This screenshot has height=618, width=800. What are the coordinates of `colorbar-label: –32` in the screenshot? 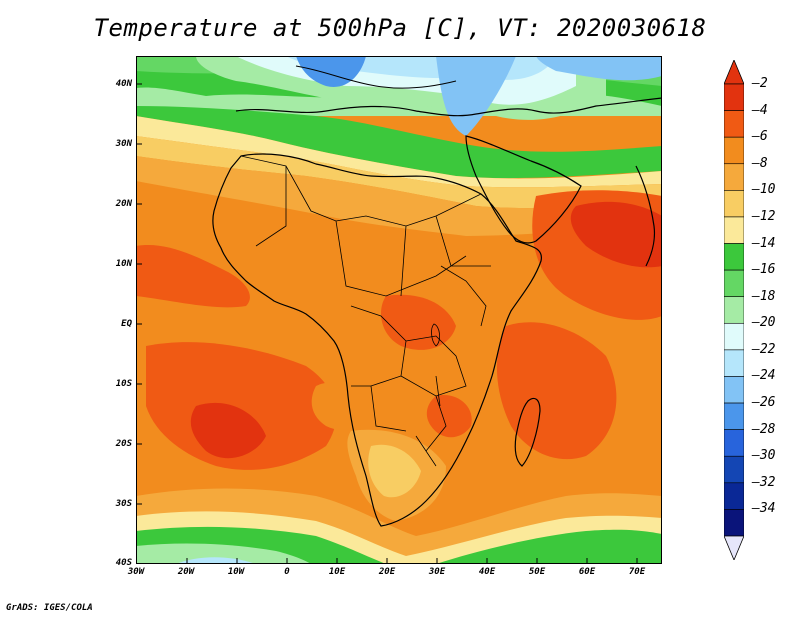 It's located at (764, 482).